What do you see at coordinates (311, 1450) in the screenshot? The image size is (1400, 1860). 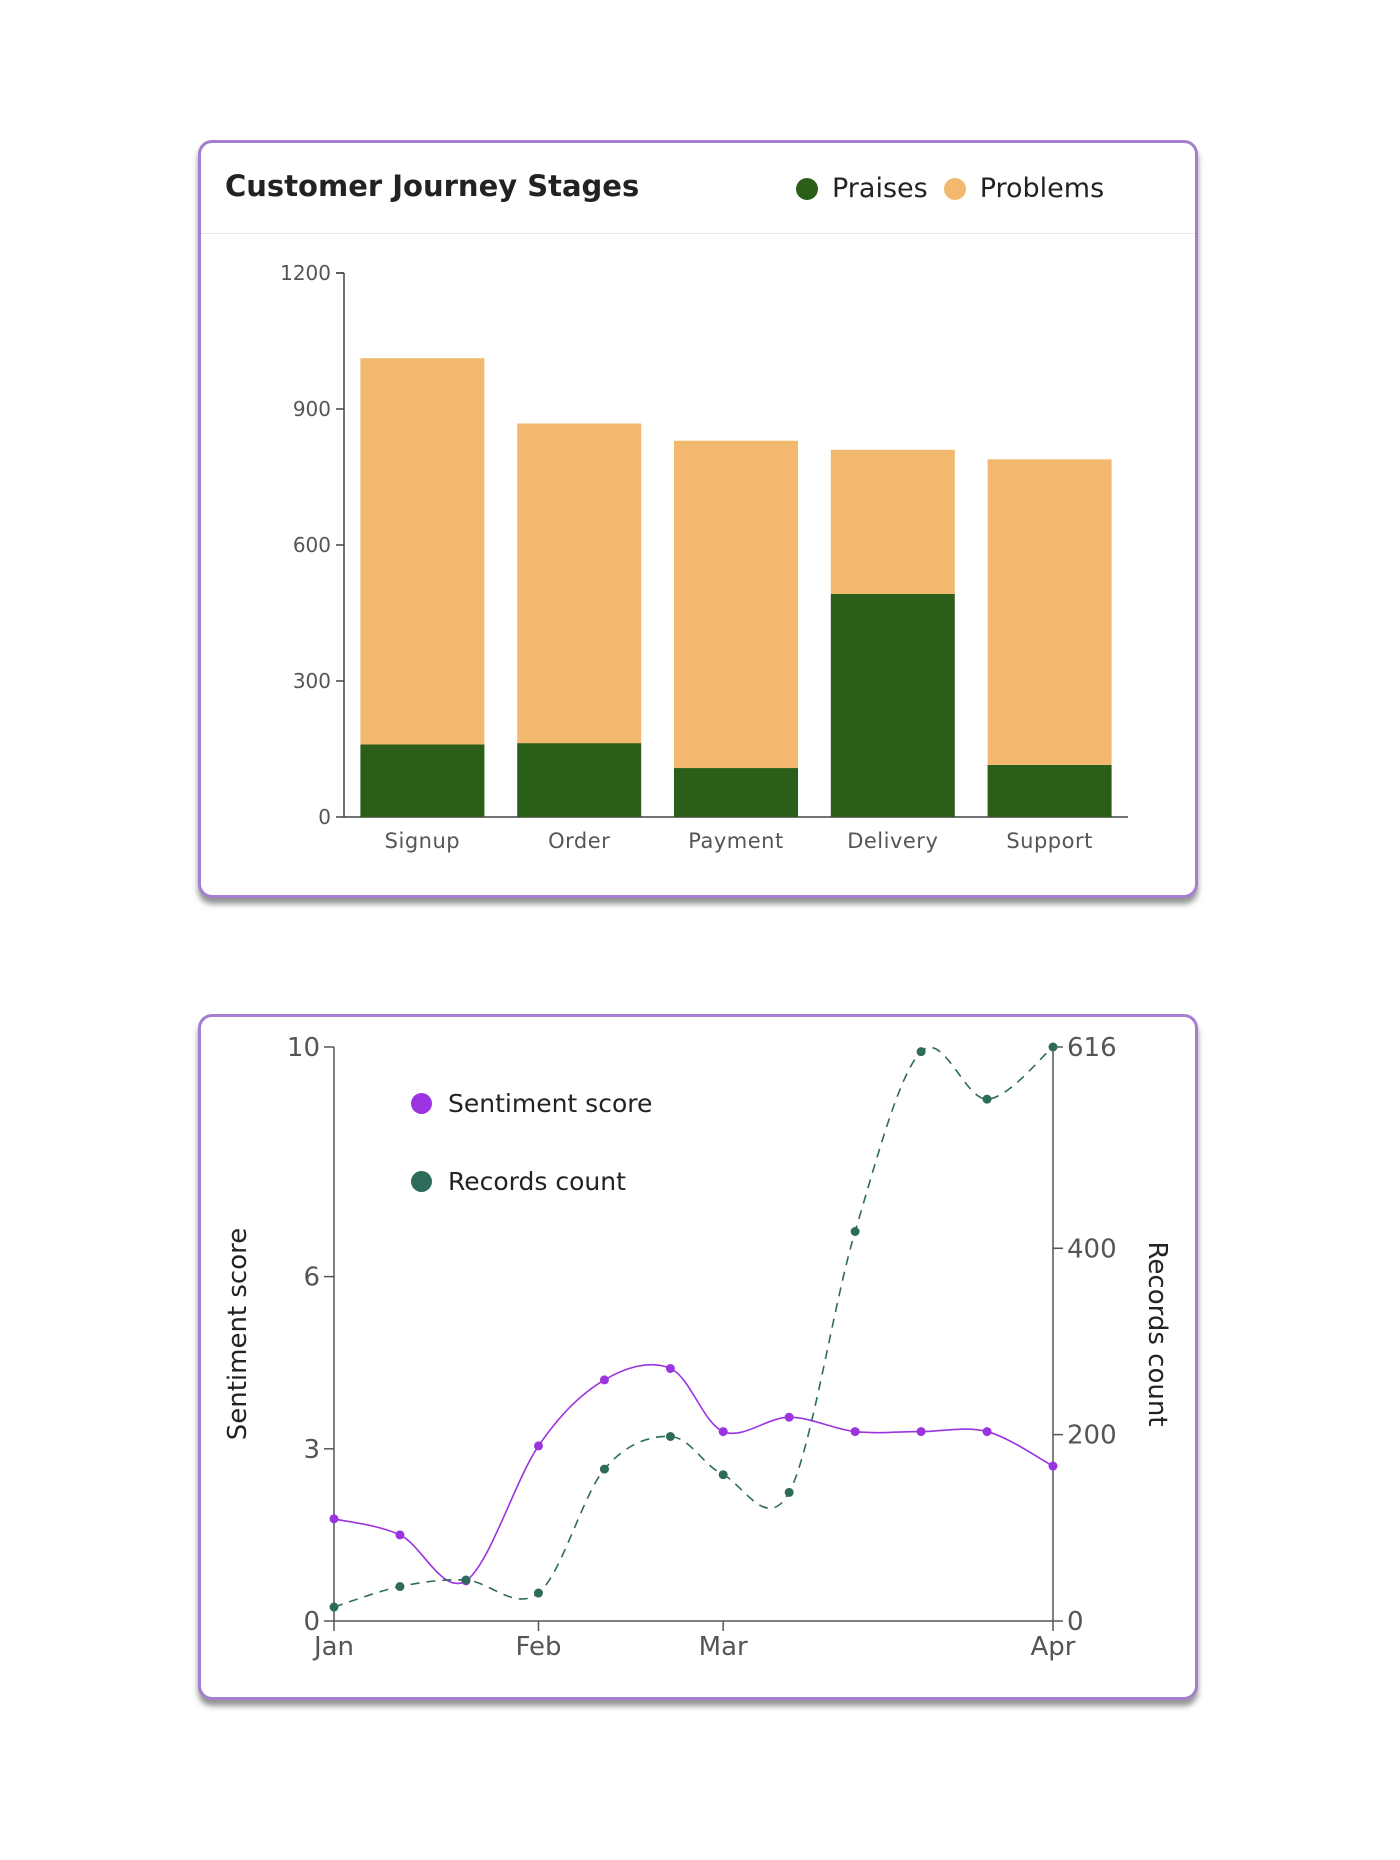 I see `left-tick-label: 3` at bounding box center [311, 1450].